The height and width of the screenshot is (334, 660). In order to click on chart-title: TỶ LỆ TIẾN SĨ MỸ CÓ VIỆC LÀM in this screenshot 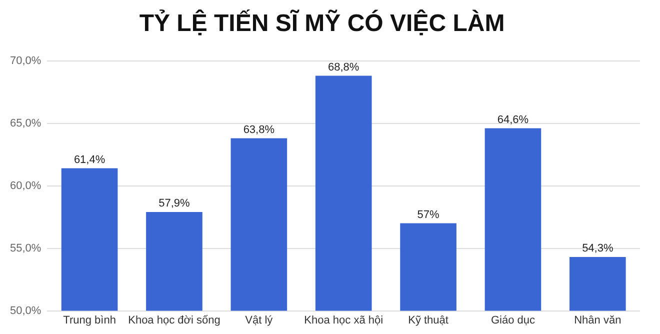, I will do `click(322, 23)`.